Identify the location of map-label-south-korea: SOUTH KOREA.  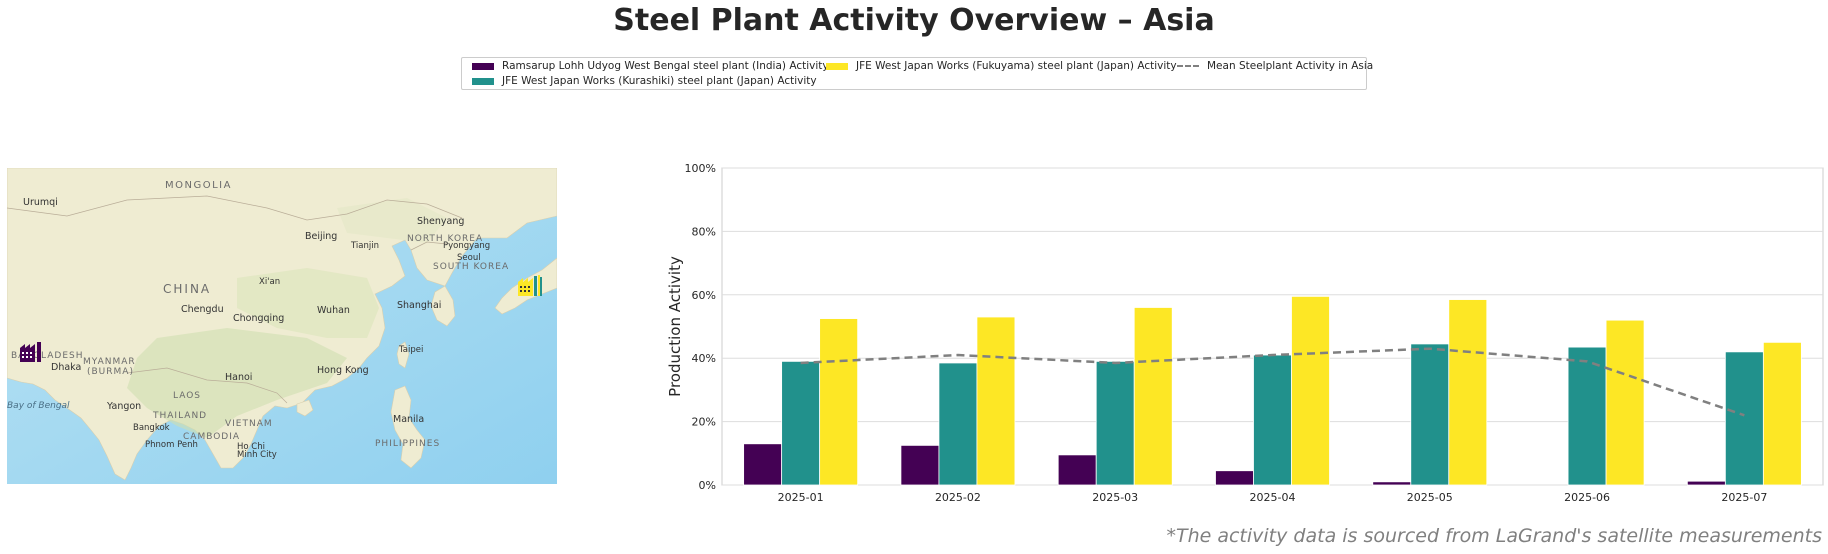
(471, 267).